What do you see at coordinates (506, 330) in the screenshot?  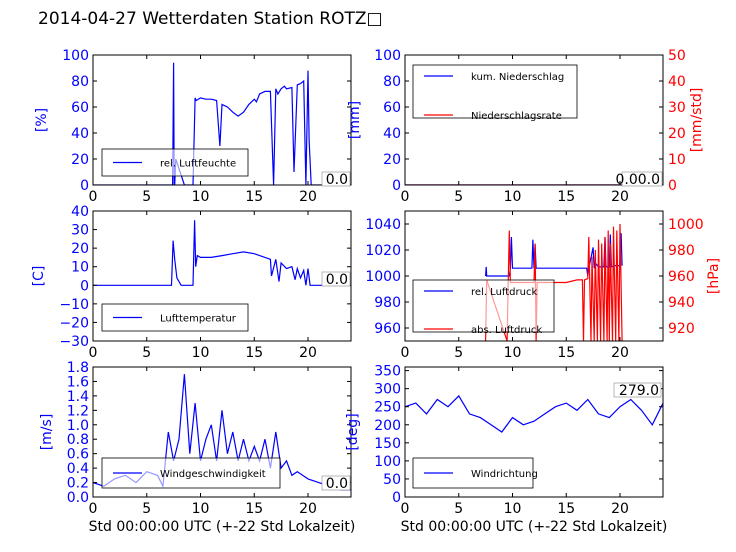 I see `legend-label: abs. Luftdruck` at bounding box center [506, 330].